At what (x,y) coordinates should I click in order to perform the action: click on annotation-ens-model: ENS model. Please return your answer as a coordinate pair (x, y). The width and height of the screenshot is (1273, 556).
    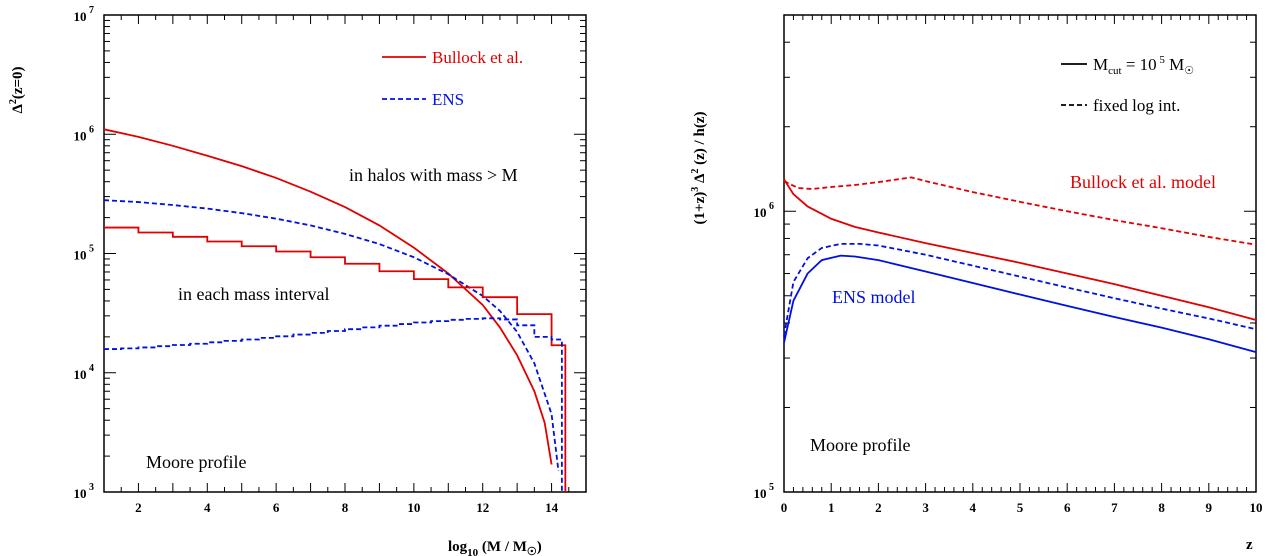
    Looking at the image, I should click on (874, 297).